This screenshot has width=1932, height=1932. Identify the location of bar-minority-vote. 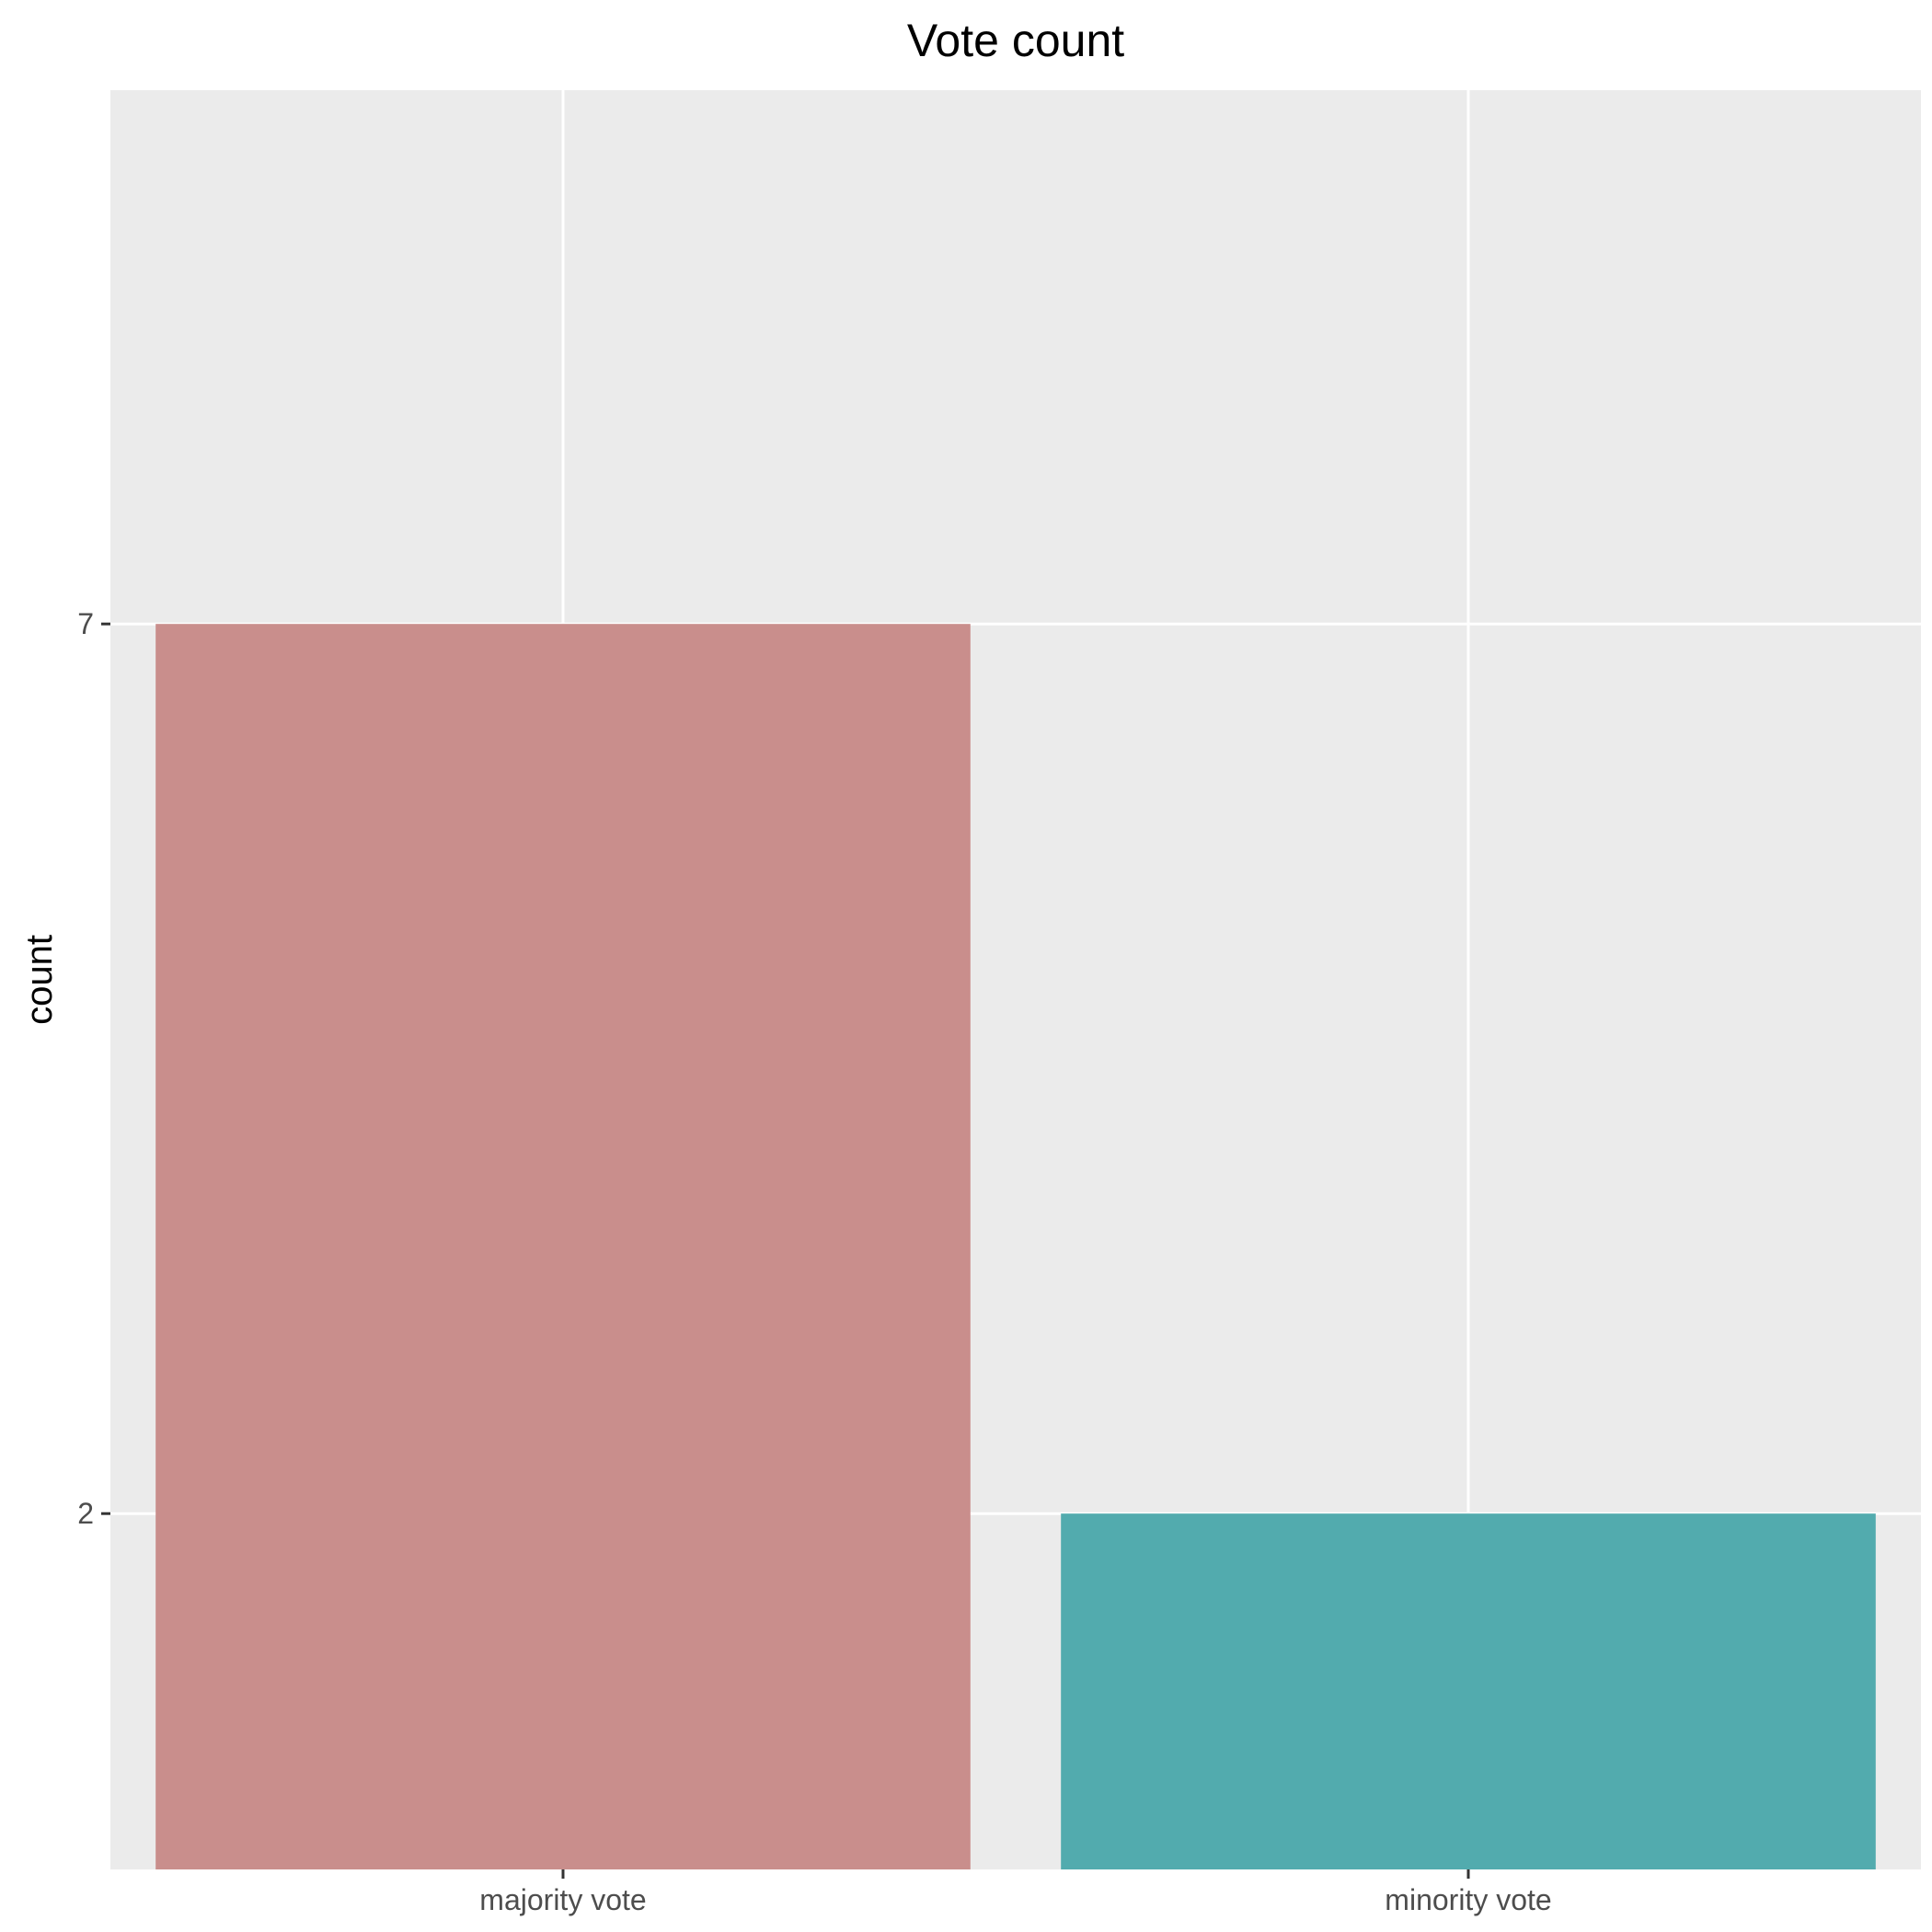
(1468, 1691).